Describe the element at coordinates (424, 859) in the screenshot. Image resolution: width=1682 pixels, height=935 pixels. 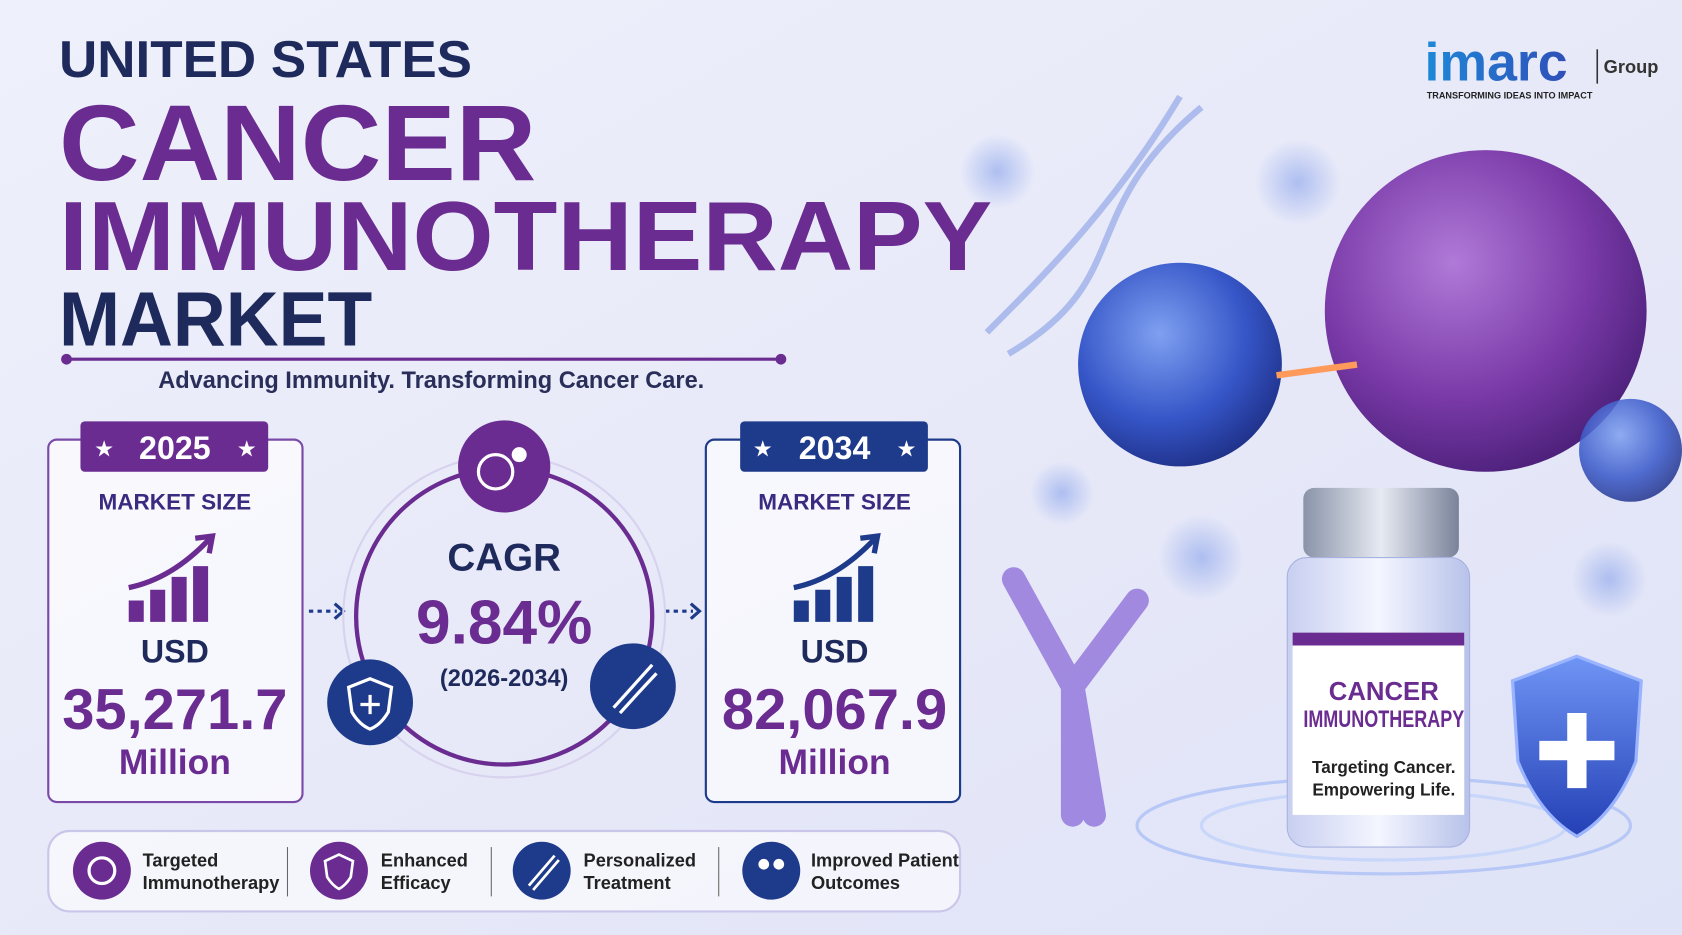
I see `feature-text: Enhanced` at that location.